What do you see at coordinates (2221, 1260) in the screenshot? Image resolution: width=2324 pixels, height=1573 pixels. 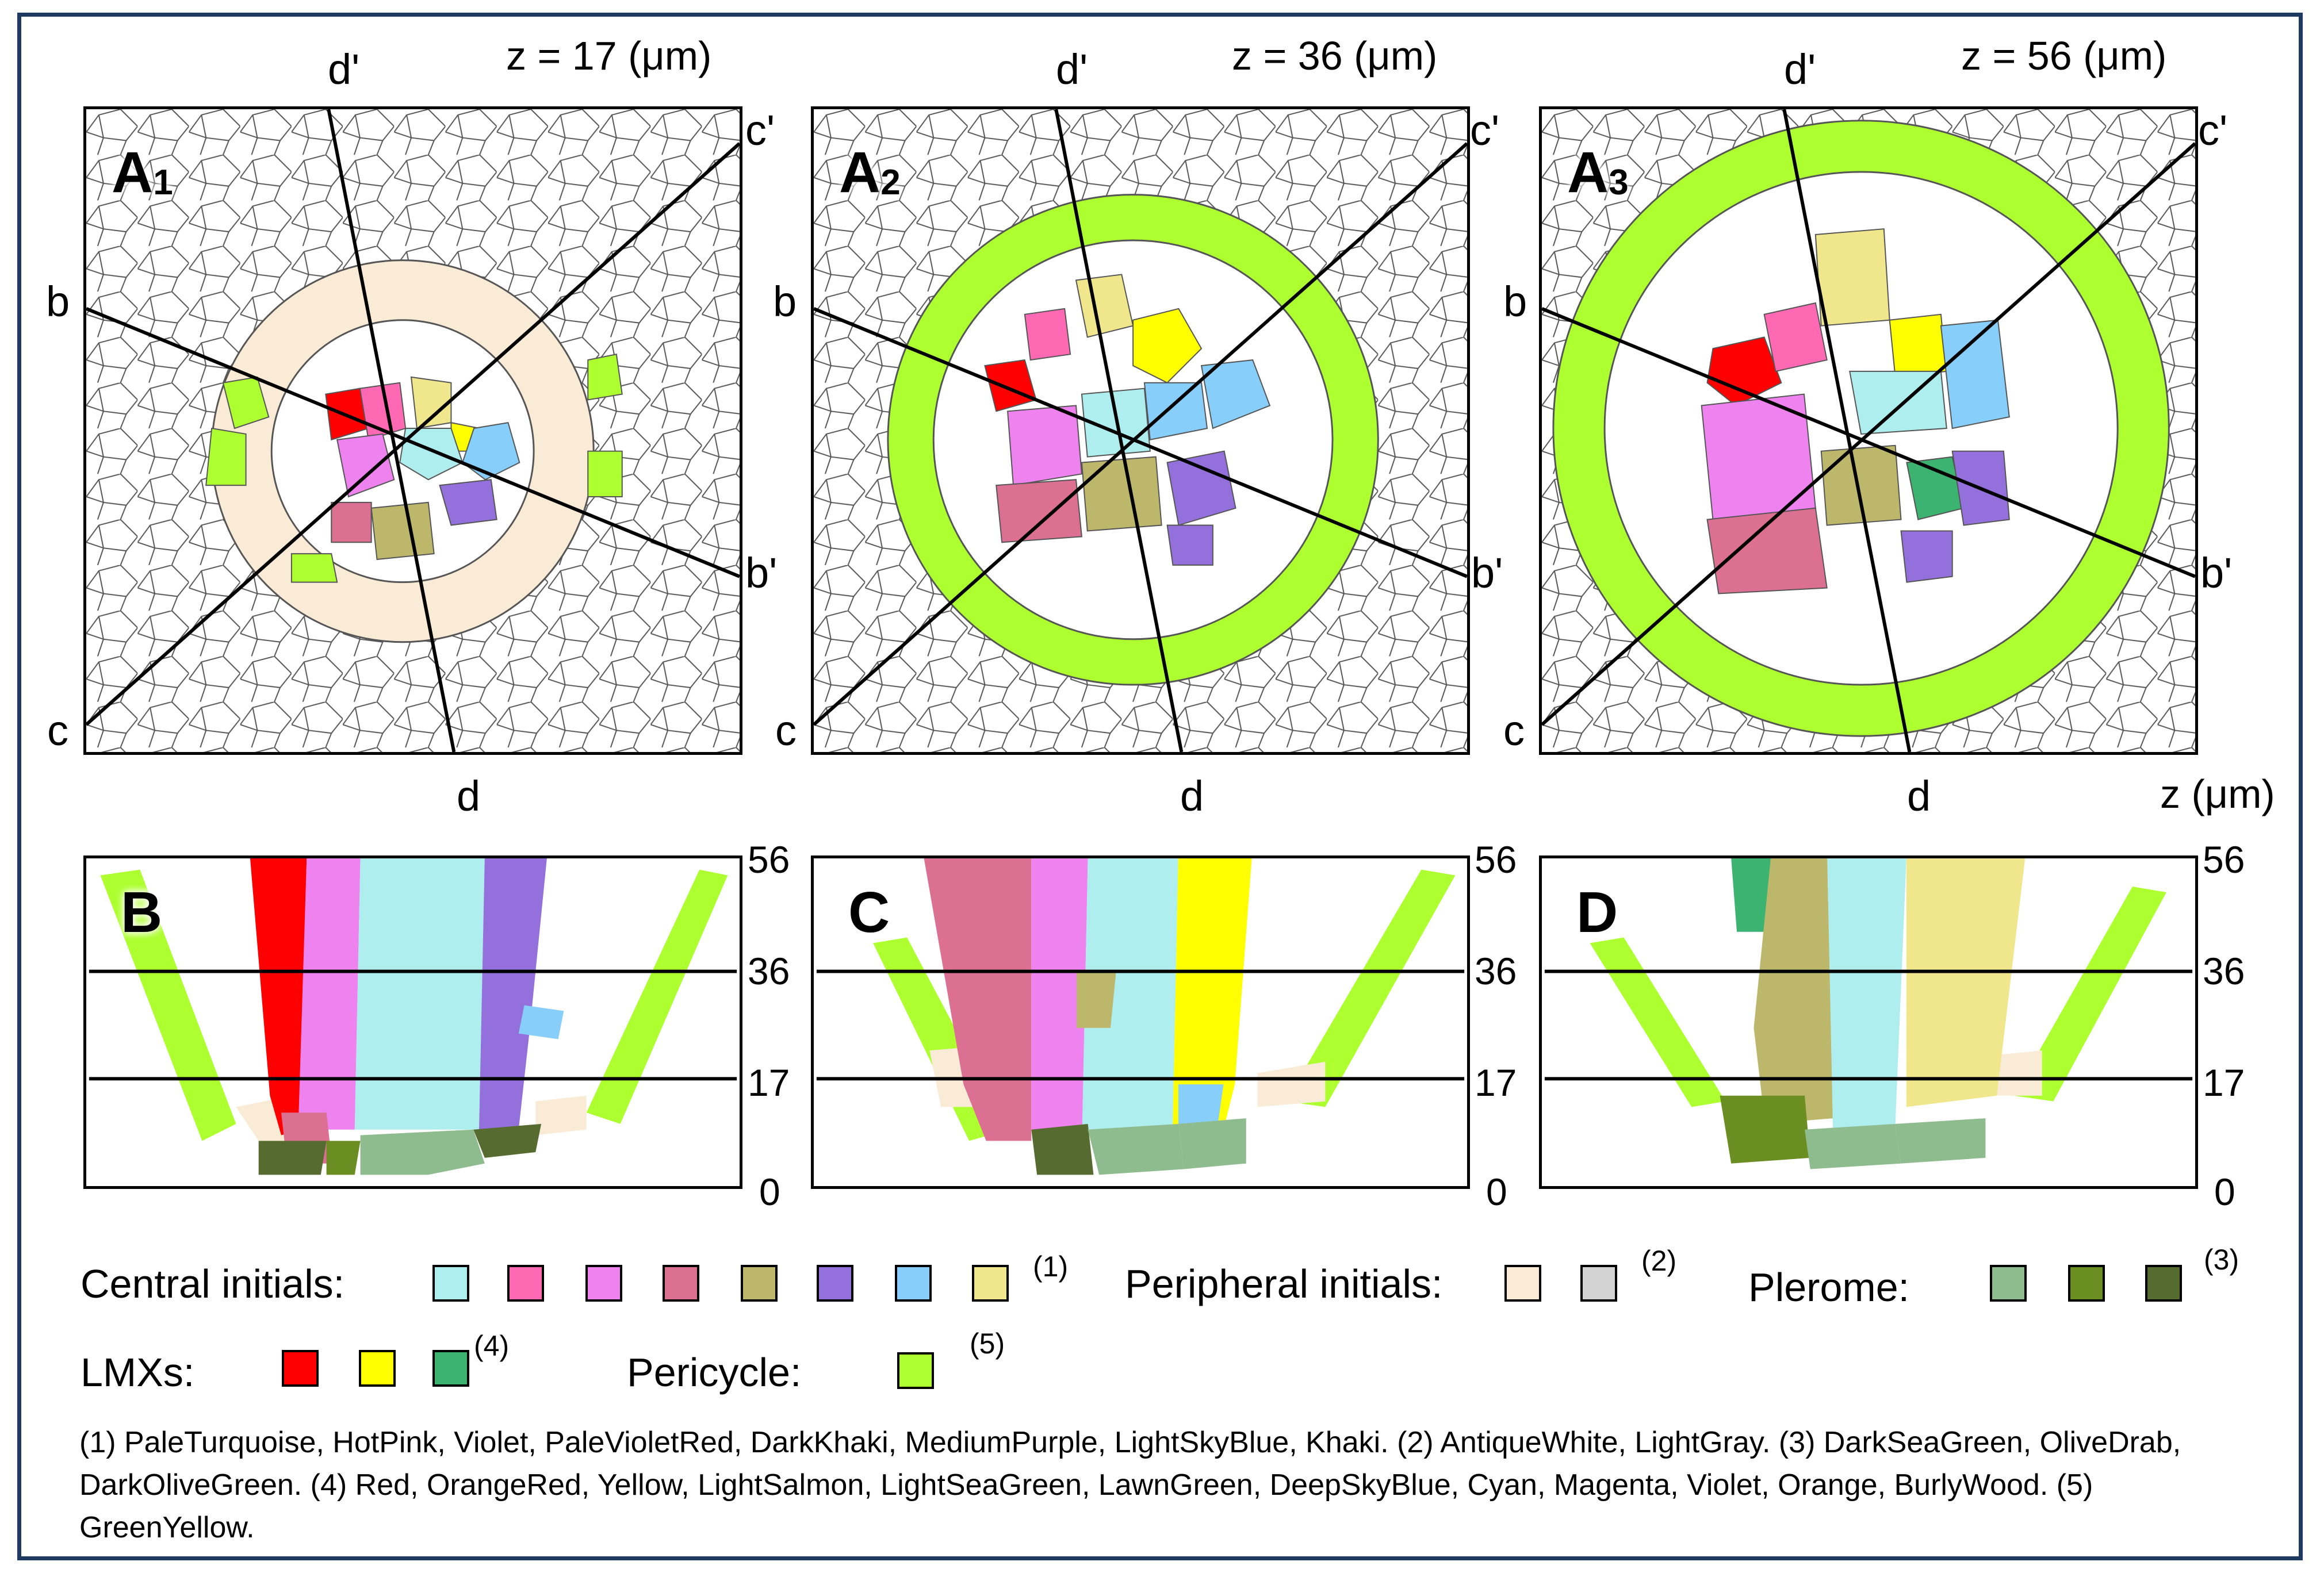 I see `legend-plerome-note: (3)` at bounding box center [2221, 1260].